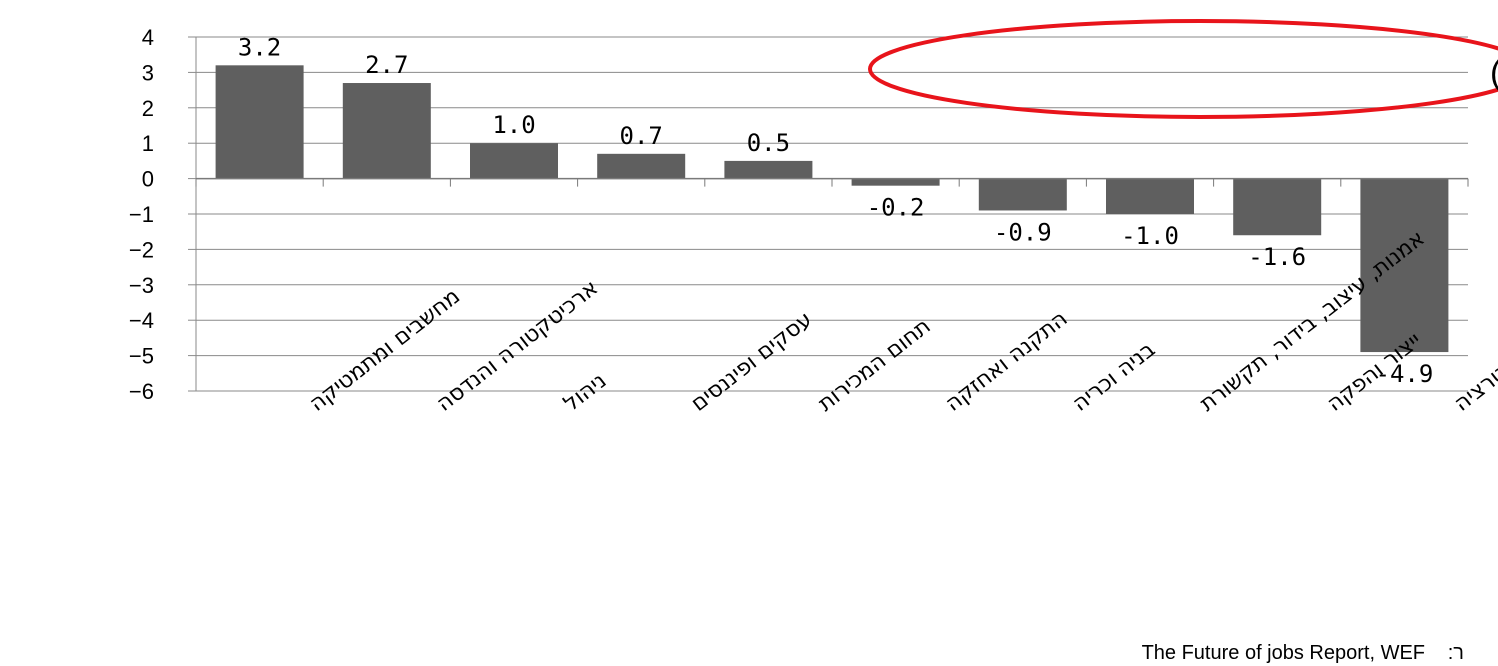 The height and width of the screenshot is (666, 1498). Describe the element at coordinates (752, 362) in the screenshot. I see `x-tick-label: עסקים ופיננסים` at that location.